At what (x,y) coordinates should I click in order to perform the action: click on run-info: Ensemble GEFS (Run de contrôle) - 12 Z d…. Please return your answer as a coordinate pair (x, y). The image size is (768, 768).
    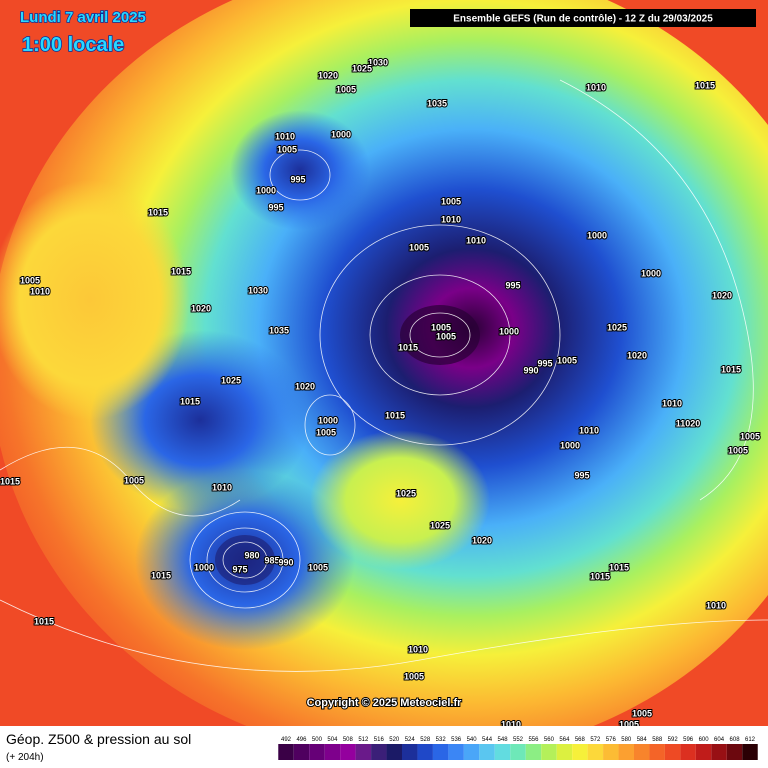
    Looking at the image, I should click on (583, 19).